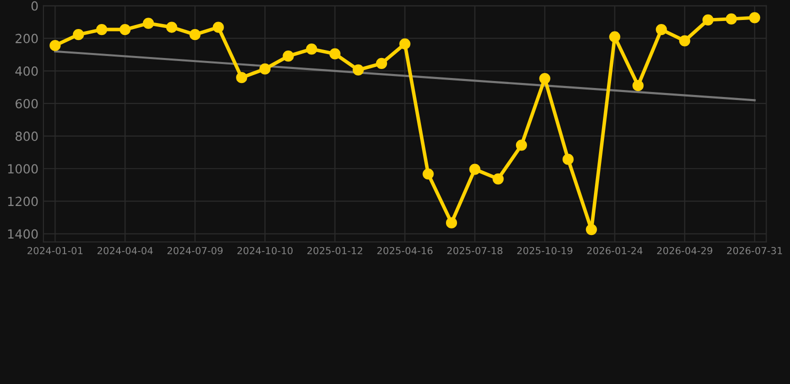 This screenshot has height=384, width=790. What do you see at coordinates (34, 6) in the screenshot?
I see `y-tick-label: 0` at bounding box center [34, 6].